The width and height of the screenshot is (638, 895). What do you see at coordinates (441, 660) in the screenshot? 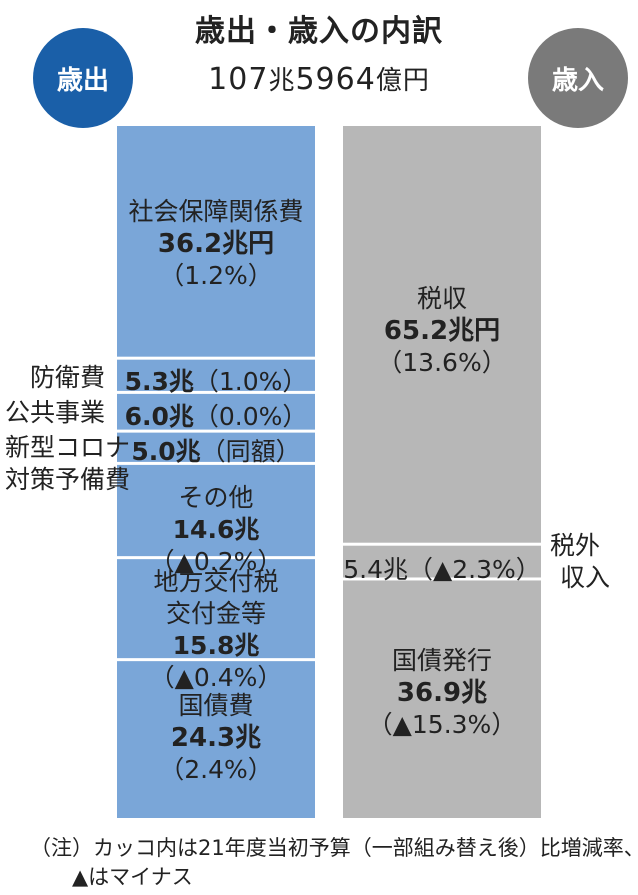
I see `bonds-name: 国債発行` at bounding box center [441, 660].